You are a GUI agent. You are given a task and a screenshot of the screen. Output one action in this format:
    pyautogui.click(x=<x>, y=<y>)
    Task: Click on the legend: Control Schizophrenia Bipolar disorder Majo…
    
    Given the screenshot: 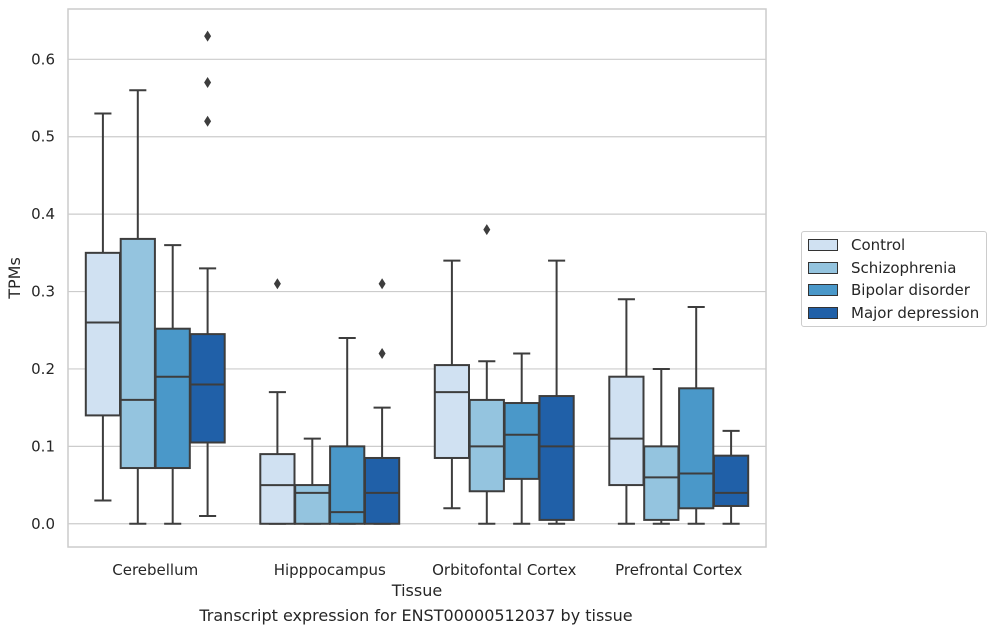 What is the action you would take?
    pyautogui.click(x=894, y=279)
    